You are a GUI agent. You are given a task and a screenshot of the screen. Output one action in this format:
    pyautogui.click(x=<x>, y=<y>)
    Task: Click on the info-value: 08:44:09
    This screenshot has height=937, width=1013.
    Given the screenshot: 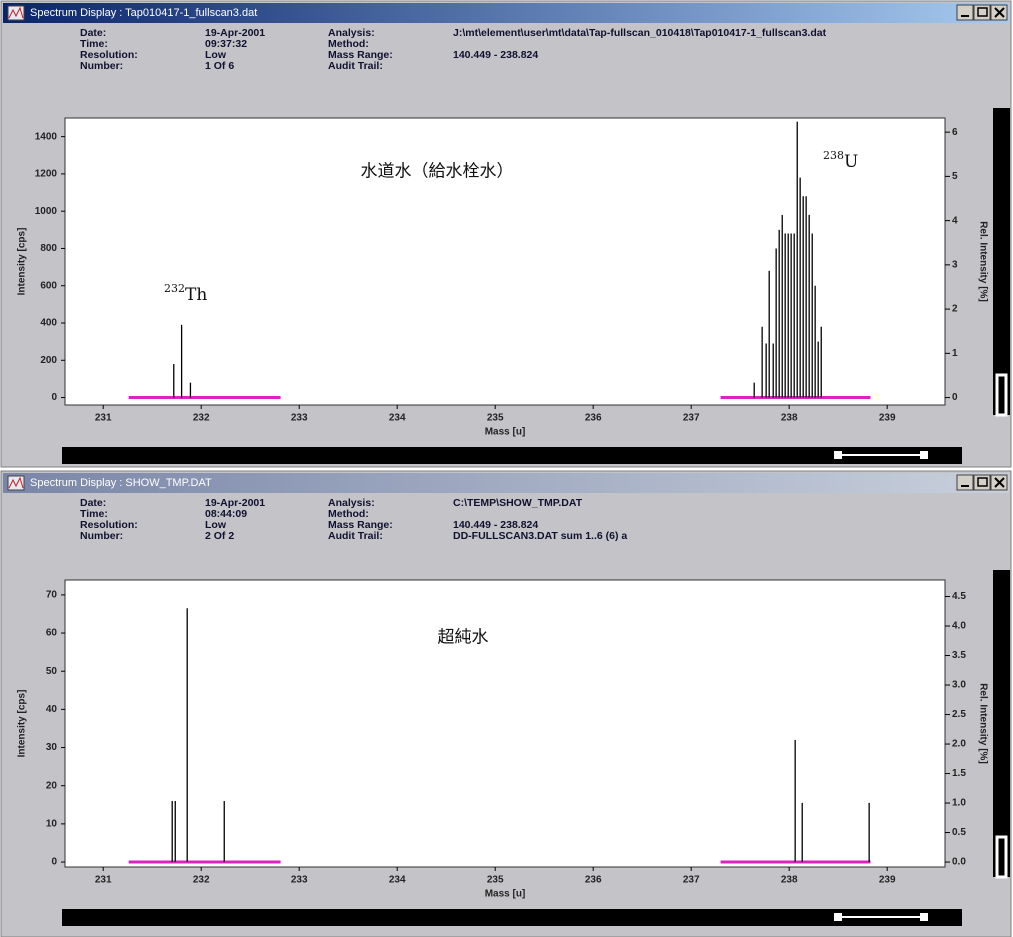 What is the action you would take?
    pyautogui.click(x=226, y=514)
    